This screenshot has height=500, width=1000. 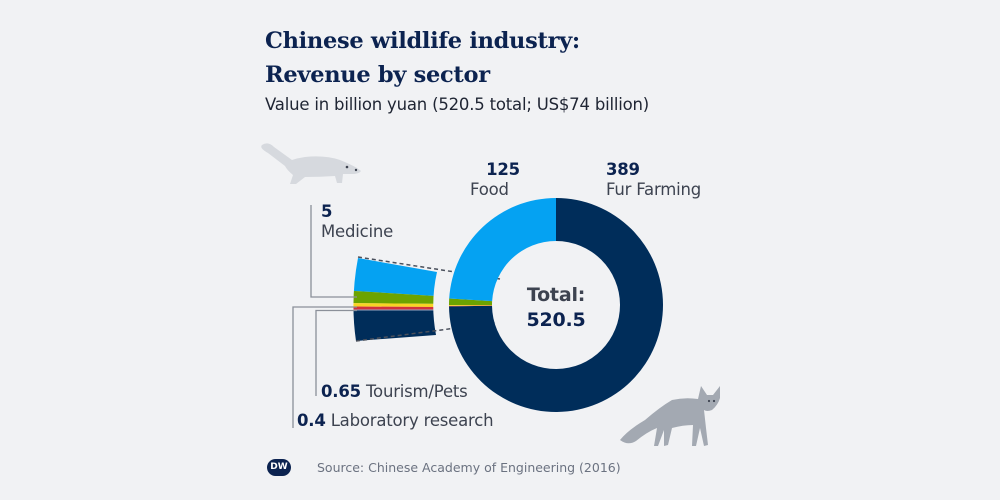 What do you see at coordinates (279, 467) in the screenshot?
I see `dw-logo-icon: DW` at bounding box center [279, 467].